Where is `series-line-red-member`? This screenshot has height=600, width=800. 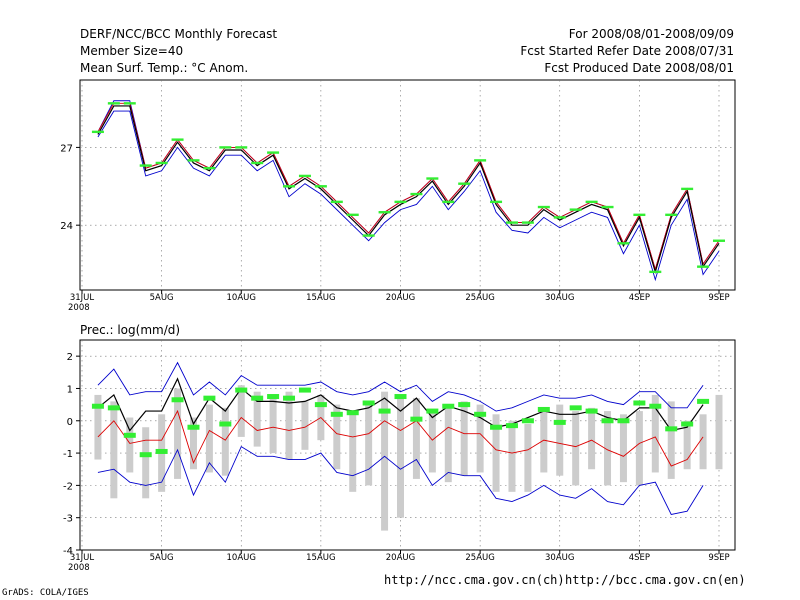 series-line-red-member is located at coordinates (400, 438).